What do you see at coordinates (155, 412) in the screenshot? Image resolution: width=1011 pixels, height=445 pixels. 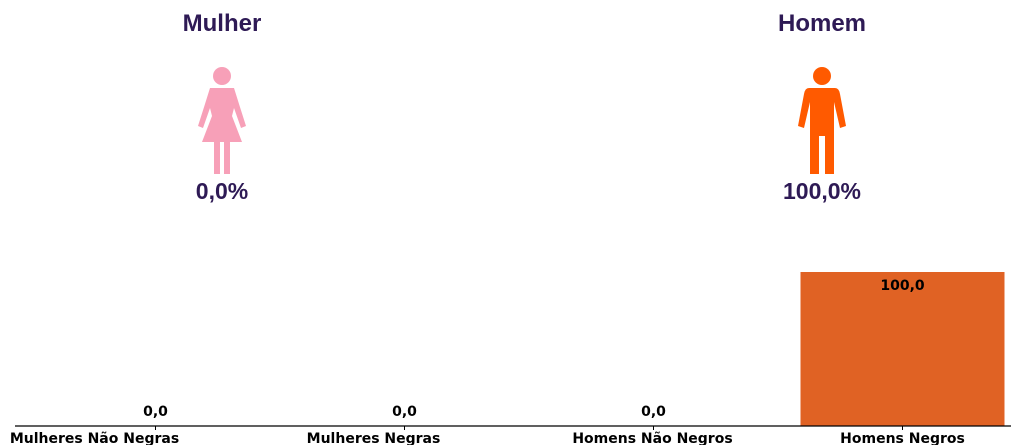 I see `bar-value-label-0: 0,0` at bounding box center [155, 412].